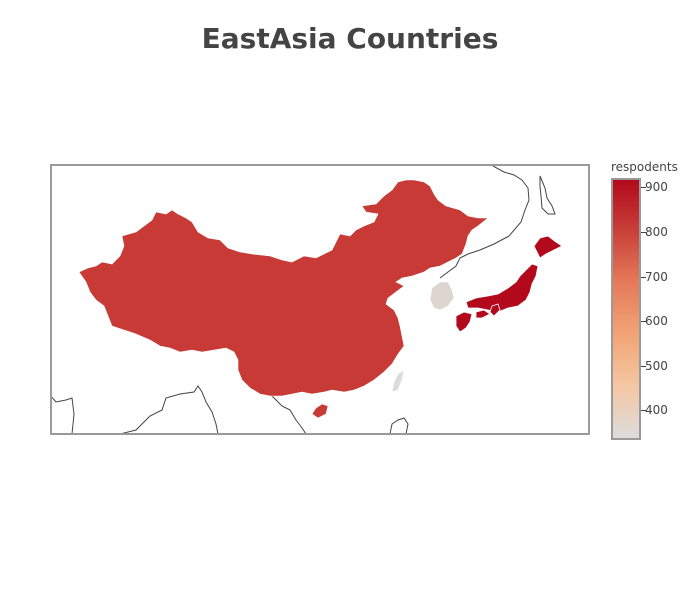 The image size is (700, 600). Describe the element at coordinates (644, 167) in the screenshot. I see `colorbar-title: respodents` at that location.